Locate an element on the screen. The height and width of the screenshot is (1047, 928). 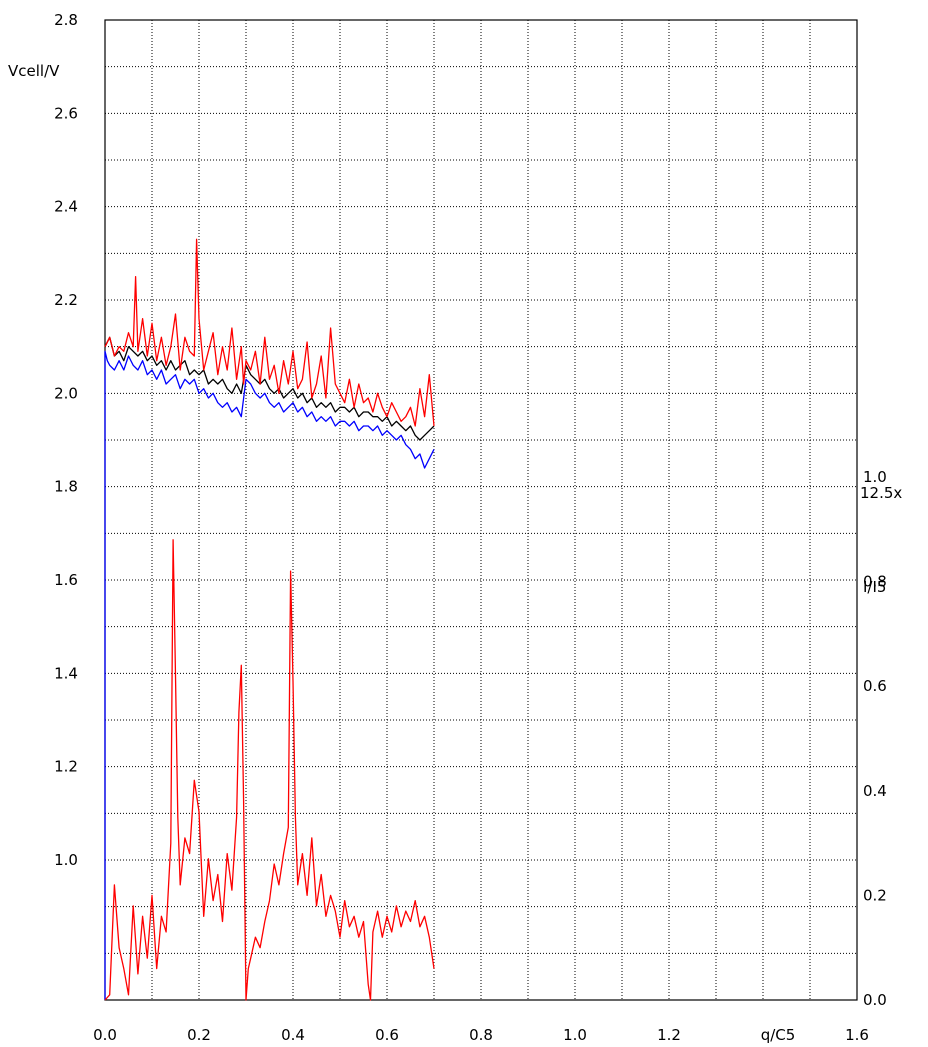
y2-axis-label: I/I5 is located at coordinates (874, 587).